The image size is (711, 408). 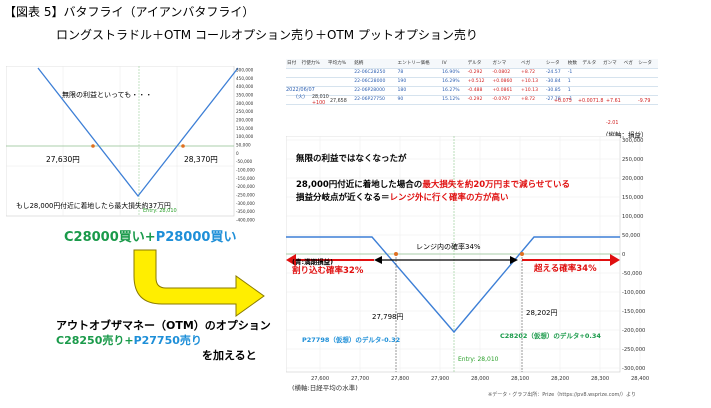 I want to click on long-straddle-label: C28000買い+P28000買い, so click(x=150, y=235).